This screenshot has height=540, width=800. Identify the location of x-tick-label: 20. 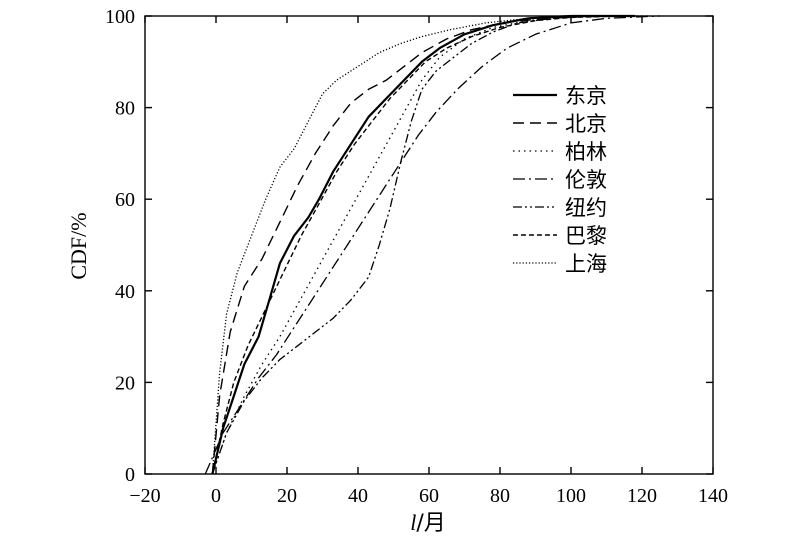
(287, 496).